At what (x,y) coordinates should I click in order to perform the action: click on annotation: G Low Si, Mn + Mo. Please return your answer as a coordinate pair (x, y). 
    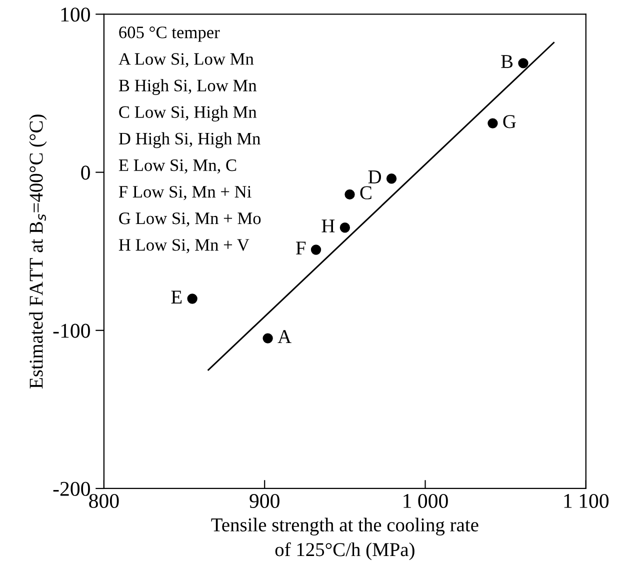
    Looking at the image, I should click on (190, 219).